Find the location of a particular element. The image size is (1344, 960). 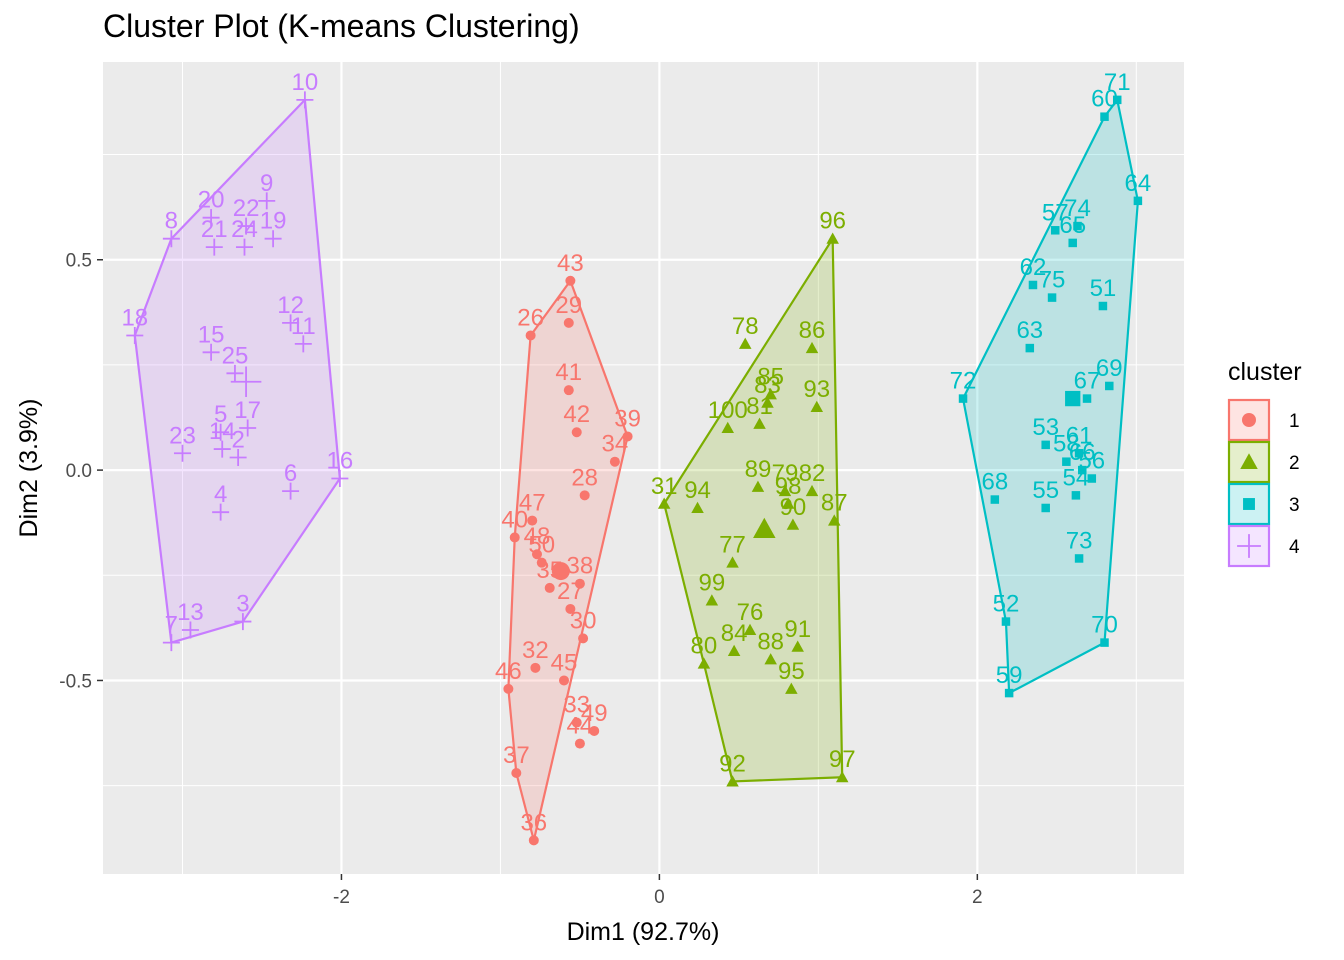

point-label: 88 is located at coordinates (770, 641).